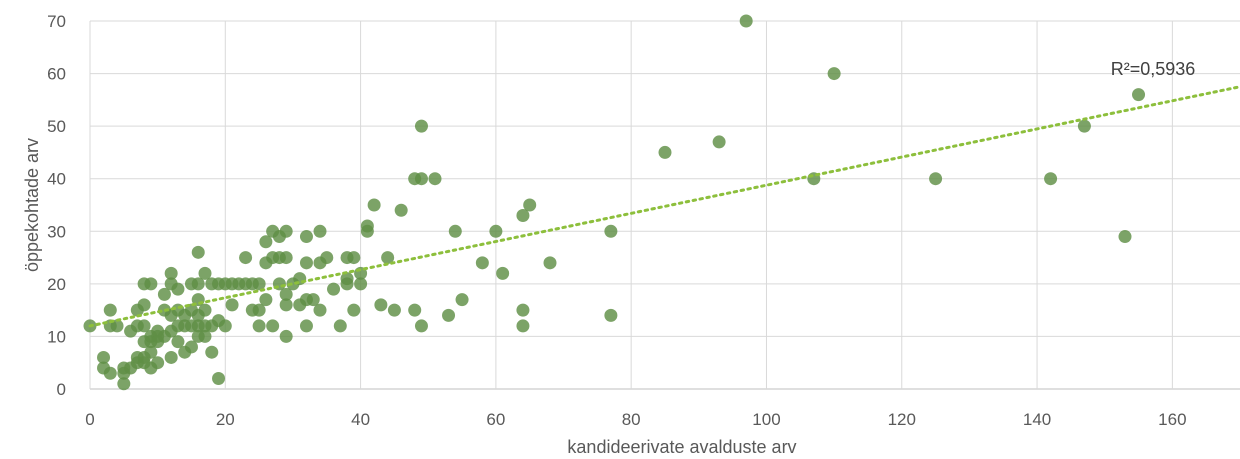 The image size is (1240, 459). What do you see at coordinates (56, 205) in the screenshot?
I see `y-tick-labels: 0 10 20 30 40 50 60 70` at bounding box center [56, 205].